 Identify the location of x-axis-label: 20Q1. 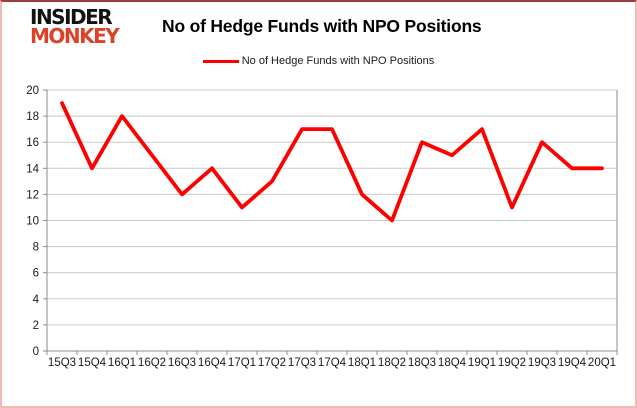
(602, 363).